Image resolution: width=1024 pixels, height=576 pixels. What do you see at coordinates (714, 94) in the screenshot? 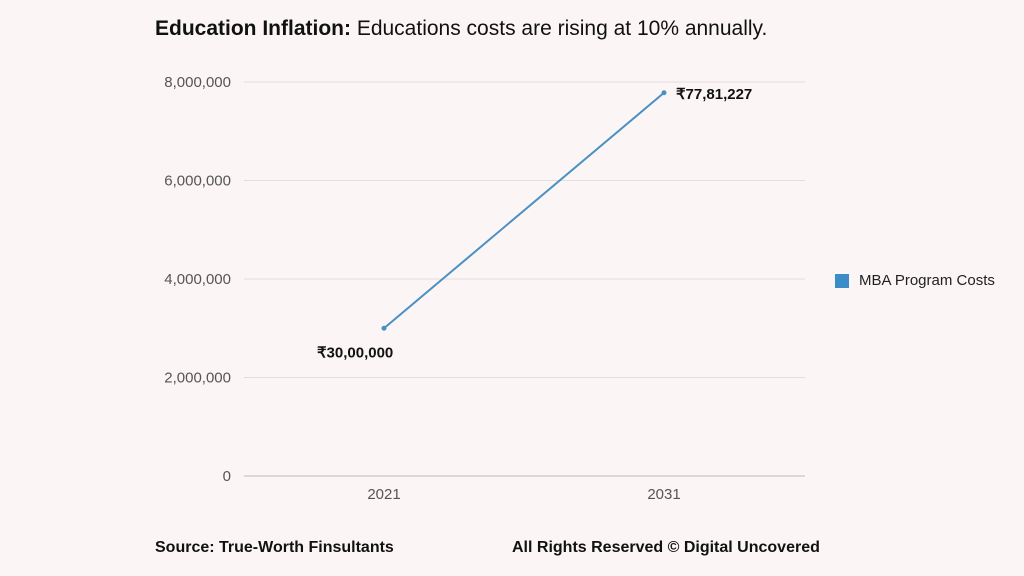
I see `data-label: ₹77,81,227` at bounding box center [714, 94].